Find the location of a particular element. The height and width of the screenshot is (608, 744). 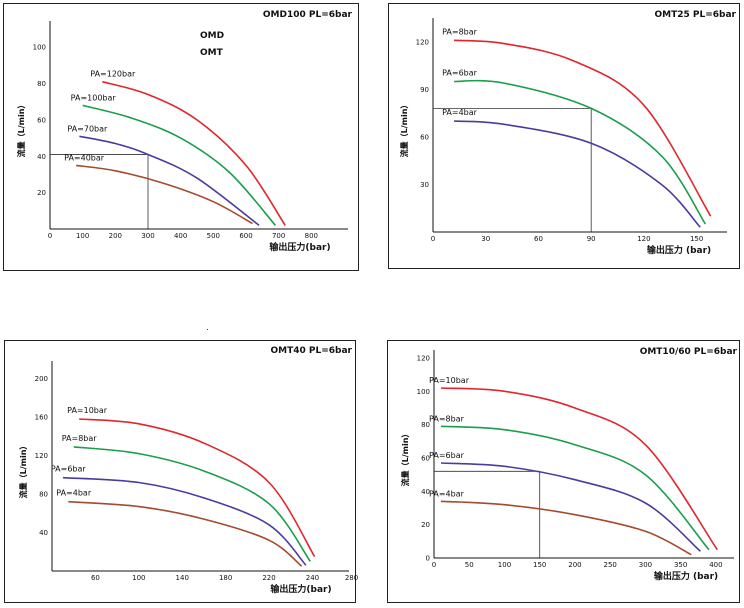

y-tick-label: 160 is located at coordinates (41, 418).